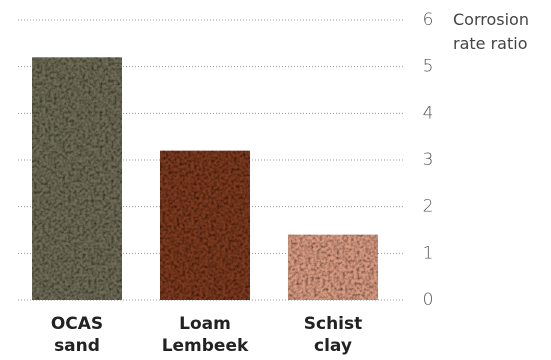  What do you see at coordinates (77, 335) in the screenshot?
I see `x-tick-label: OCAS sand` at bounding box center [77, 335].